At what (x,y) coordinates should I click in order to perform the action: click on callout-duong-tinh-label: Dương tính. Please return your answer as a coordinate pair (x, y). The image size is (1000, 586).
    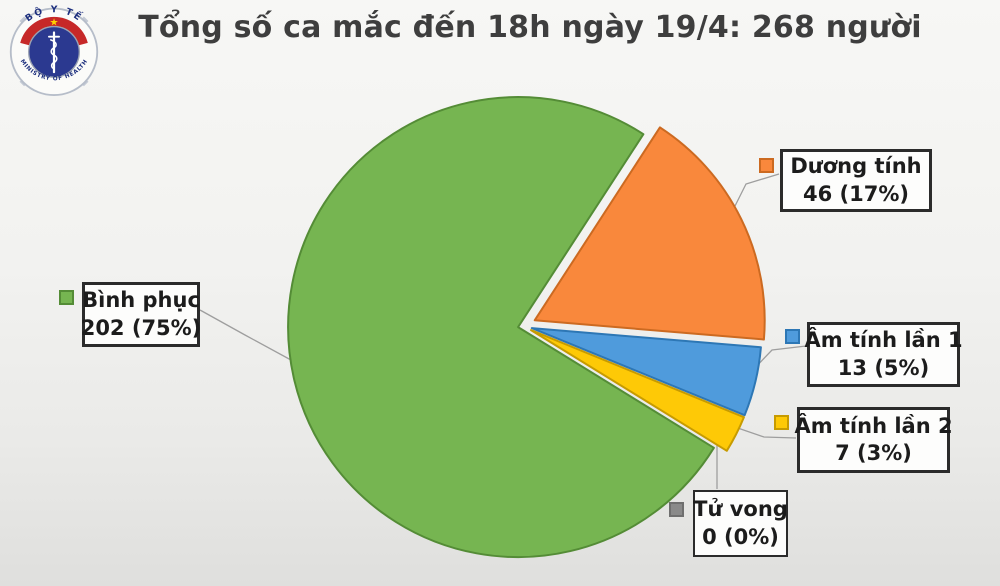
    Looking at the image, I should click on (856, 166).